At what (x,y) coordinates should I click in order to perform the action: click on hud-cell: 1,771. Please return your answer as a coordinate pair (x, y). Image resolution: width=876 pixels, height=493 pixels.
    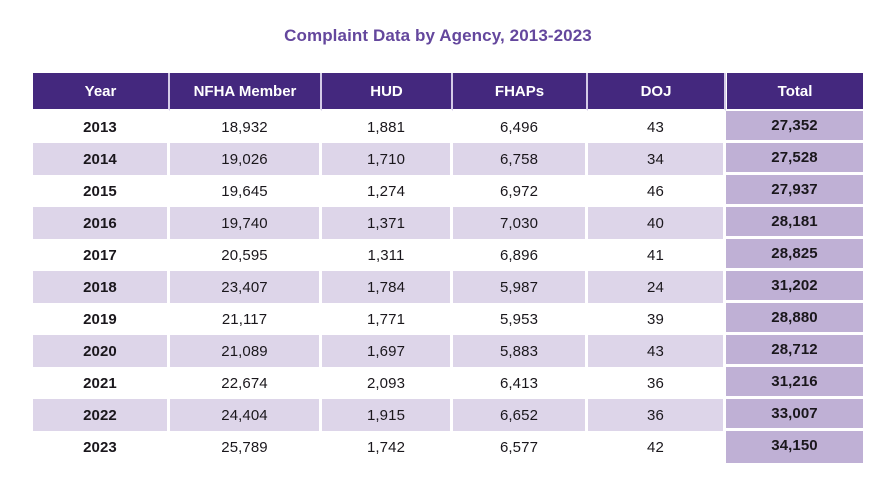
    Looking at the image, I should click on (387, 319).